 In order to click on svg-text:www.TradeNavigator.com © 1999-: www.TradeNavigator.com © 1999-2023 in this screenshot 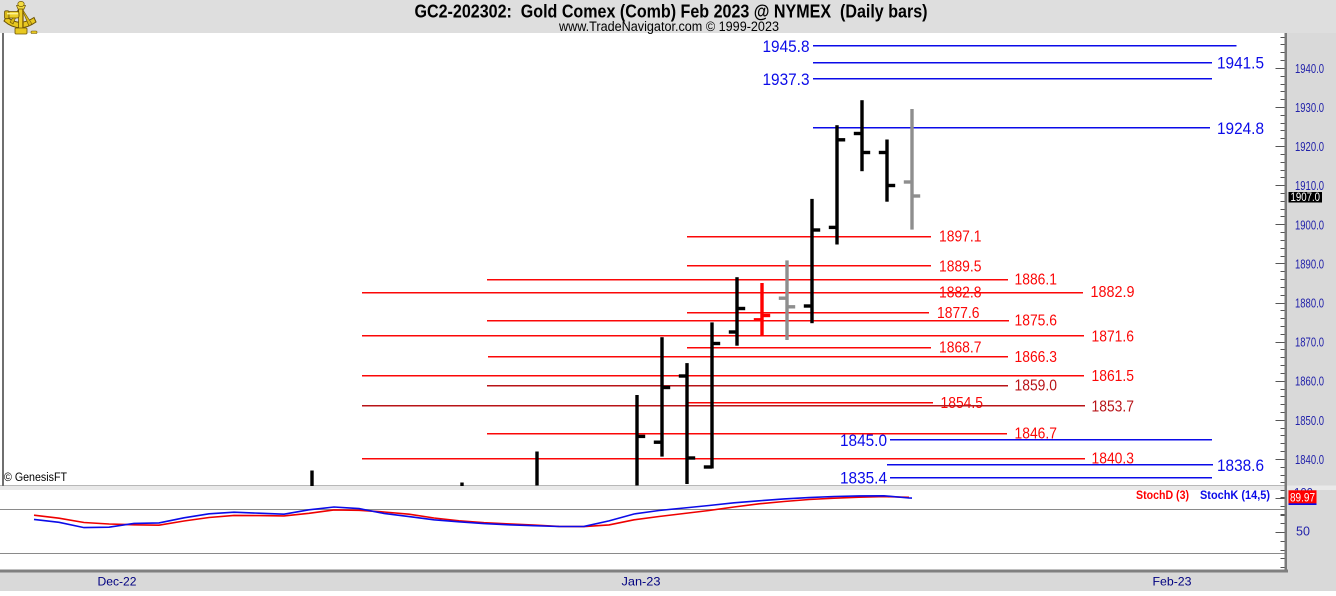, I will do `click(668, 26)`.